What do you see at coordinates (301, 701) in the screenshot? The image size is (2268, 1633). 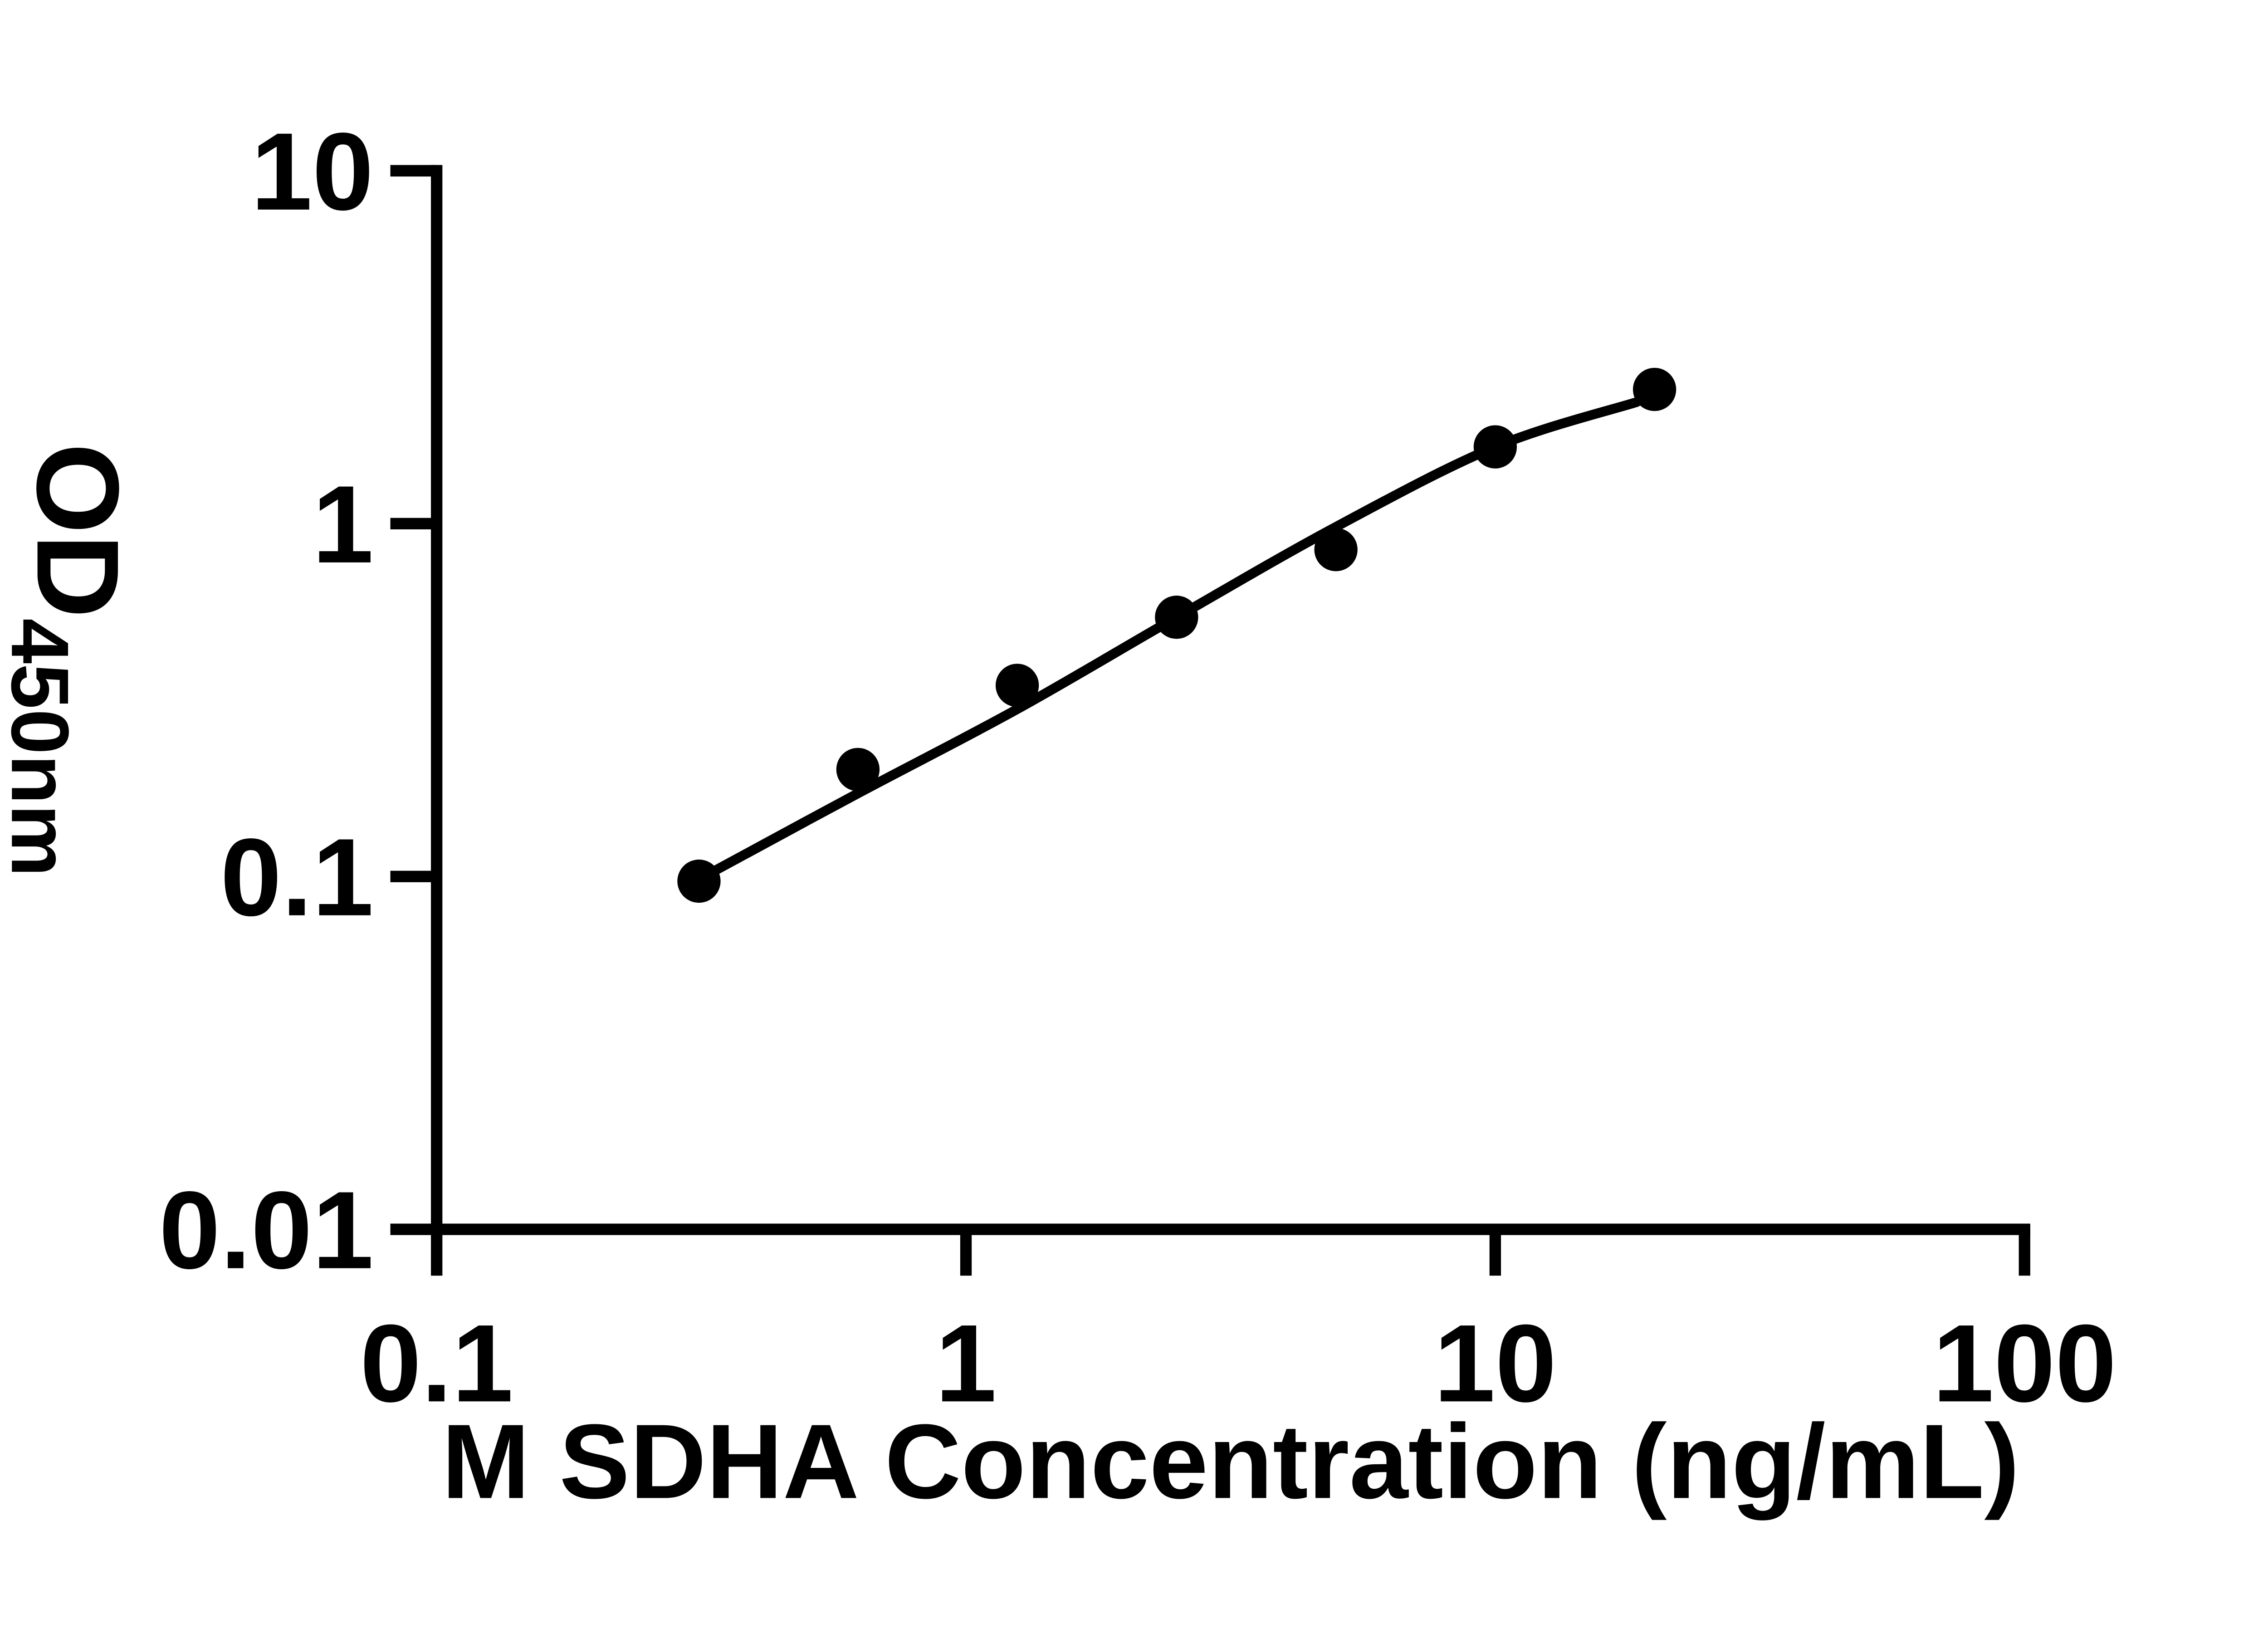 I see `y-axis: 10 1 0.1 0.01` at bounding box center [301, 701].